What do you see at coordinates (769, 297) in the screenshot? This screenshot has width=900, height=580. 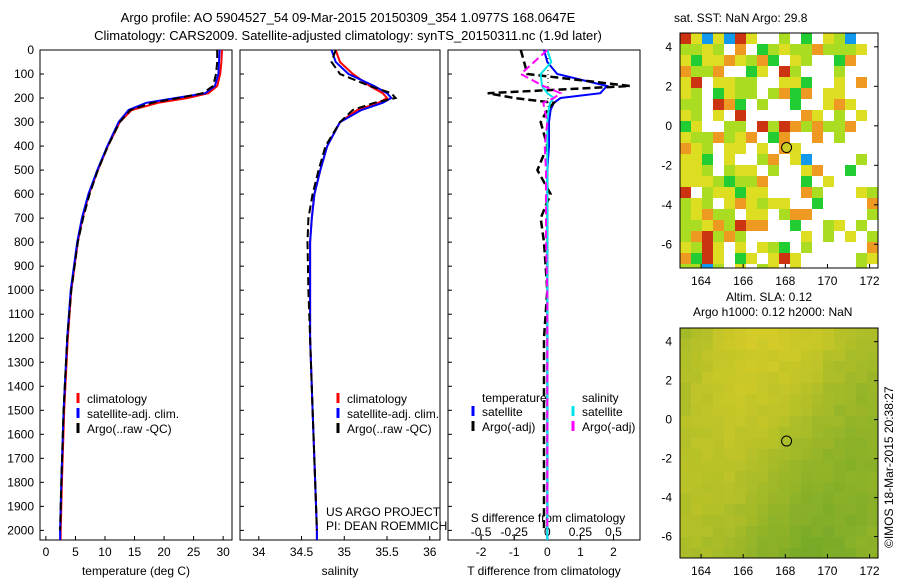 I see `sla-map-title-1: Altim. SLA: 0.12` at bounding box center [769, 297].